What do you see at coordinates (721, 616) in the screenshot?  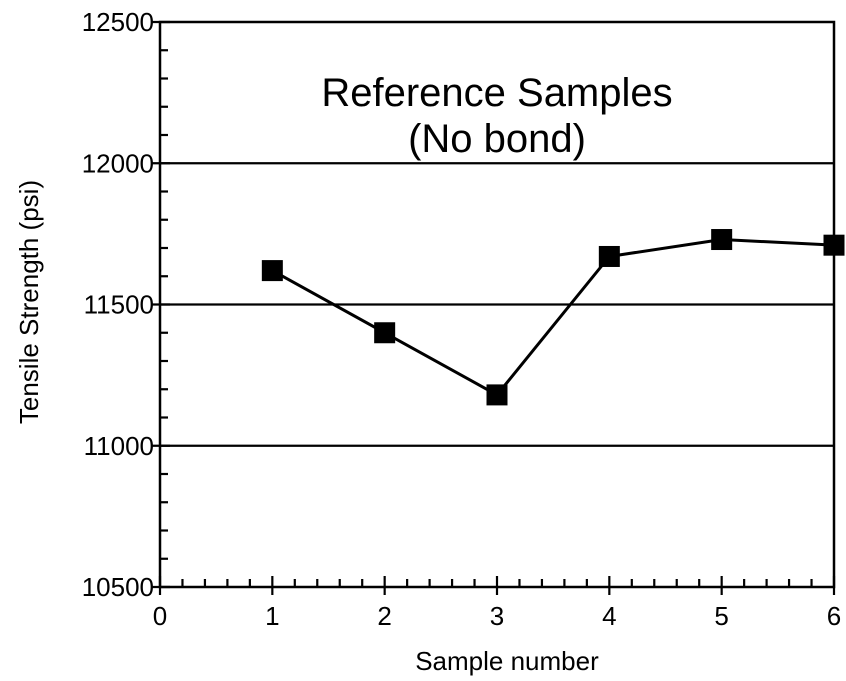 I see `x-tick-label: 5` at bounding box center [721, 616].